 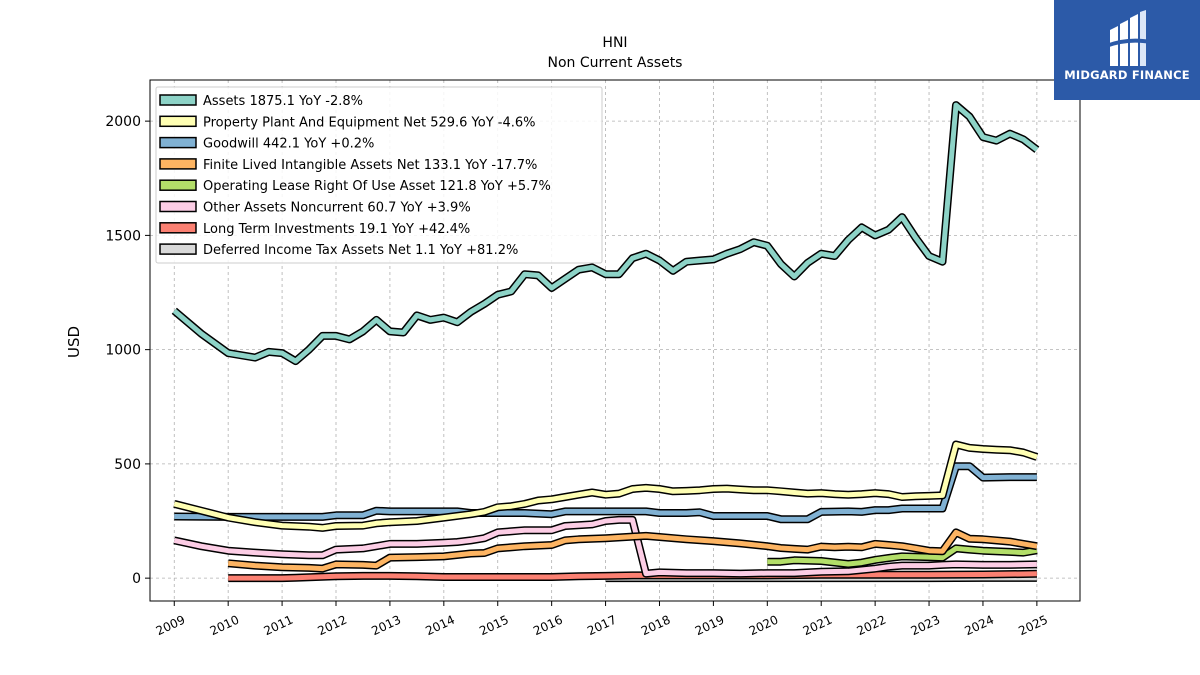 What do you see at coordinates (337, 208) in the screenshot?
I see `legend-label: Other Assets Noncurrent 60.7 YoY +3.9%` at bounding box center [337, 208].